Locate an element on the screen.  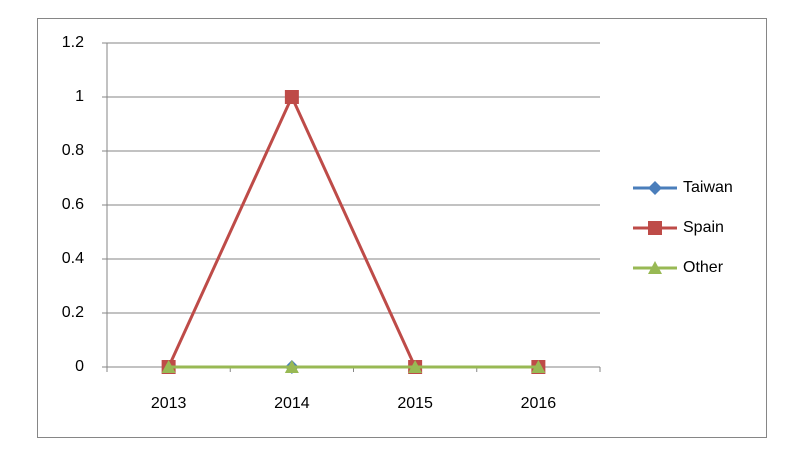
x-tick-label: 2015 is located at coordinates (415, 403).